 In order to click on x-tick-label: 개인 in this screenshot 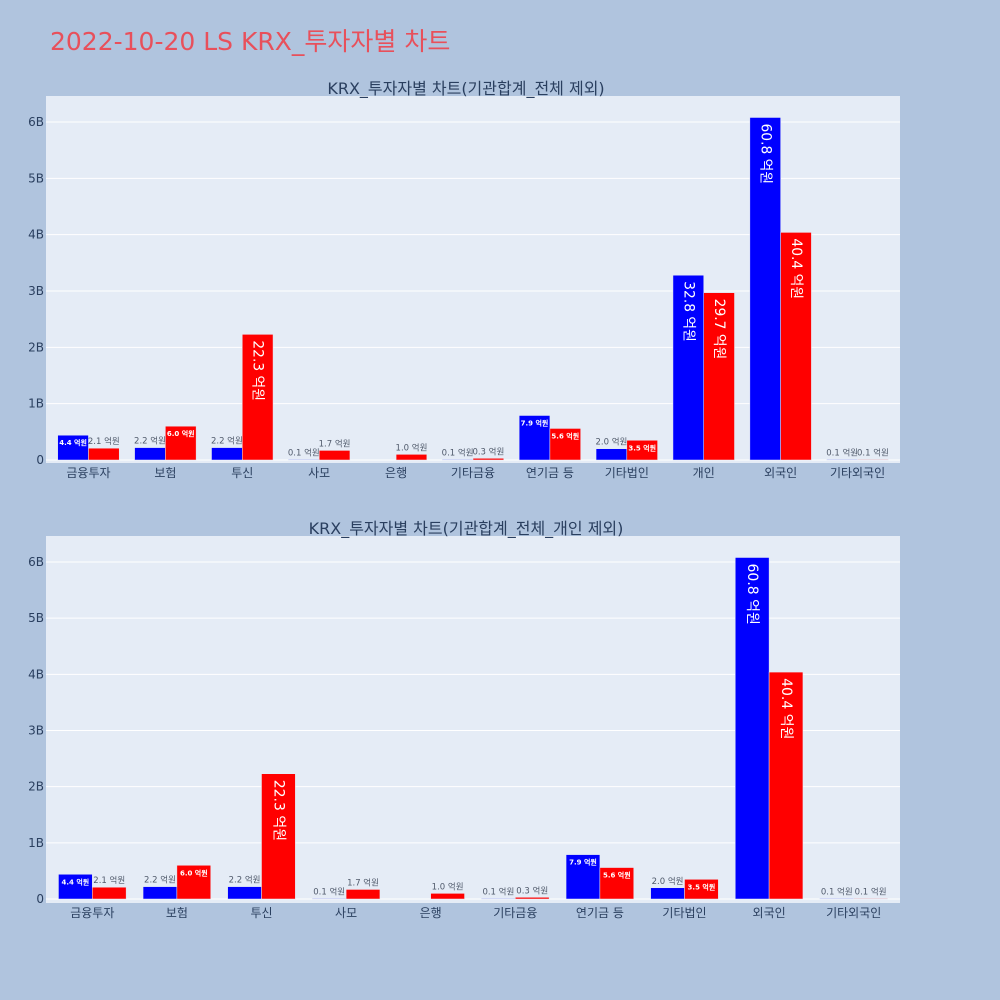, I will do `click(704, 473)`.